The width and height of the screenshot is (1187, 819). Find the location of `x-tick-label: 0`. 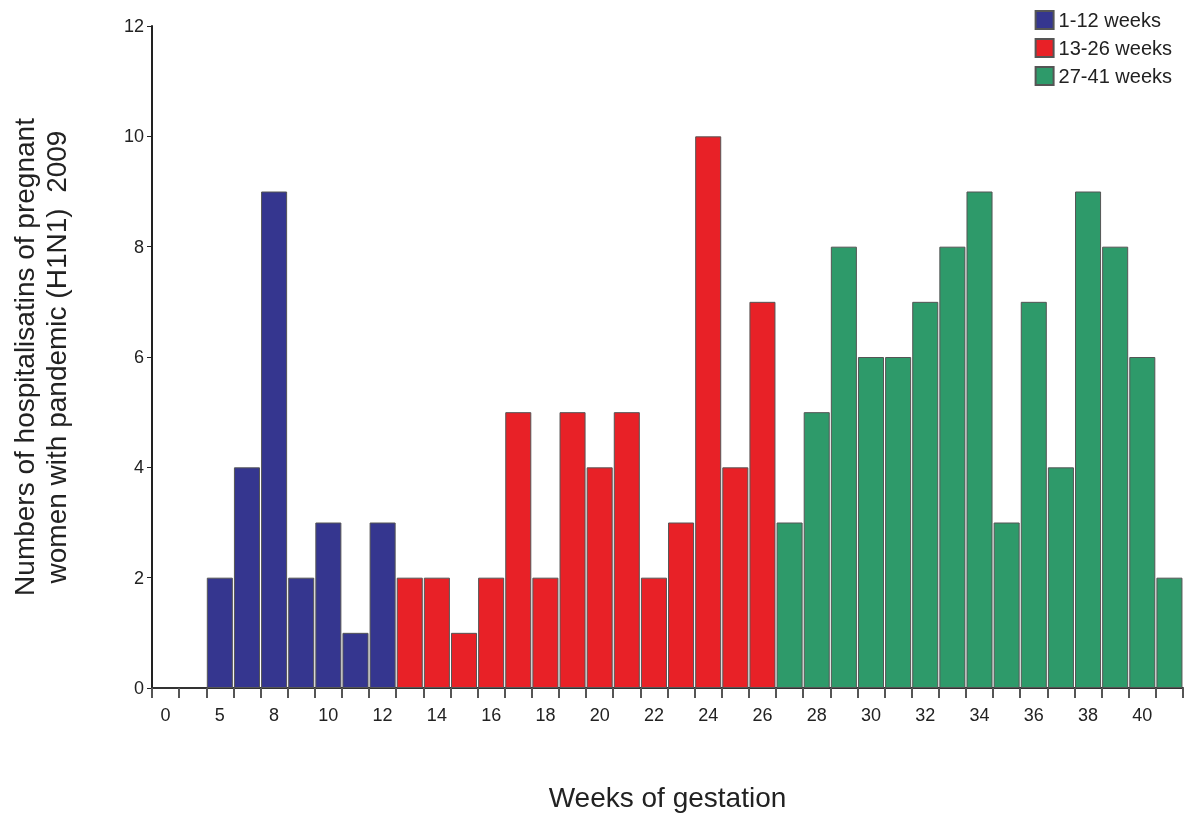

x-tick-label: 0 is located at coordinates (165, 715).